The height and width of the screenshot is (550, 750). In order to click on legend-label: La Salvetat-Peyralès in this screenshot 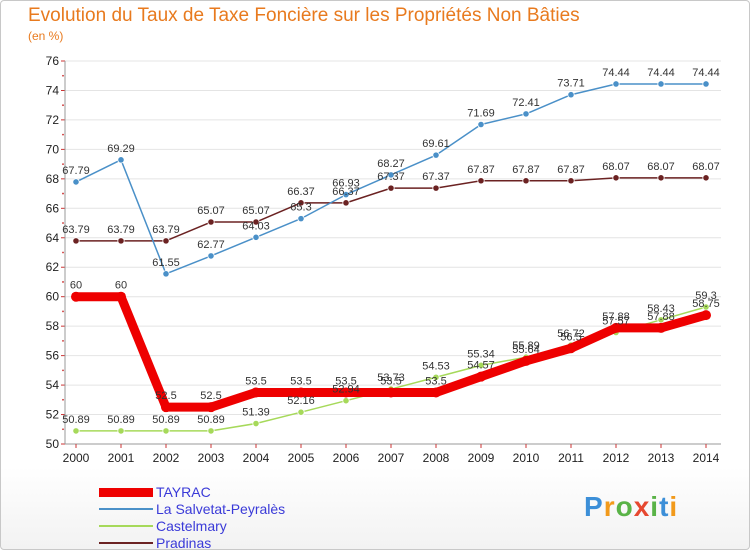, I will do `click(221, 509)`.